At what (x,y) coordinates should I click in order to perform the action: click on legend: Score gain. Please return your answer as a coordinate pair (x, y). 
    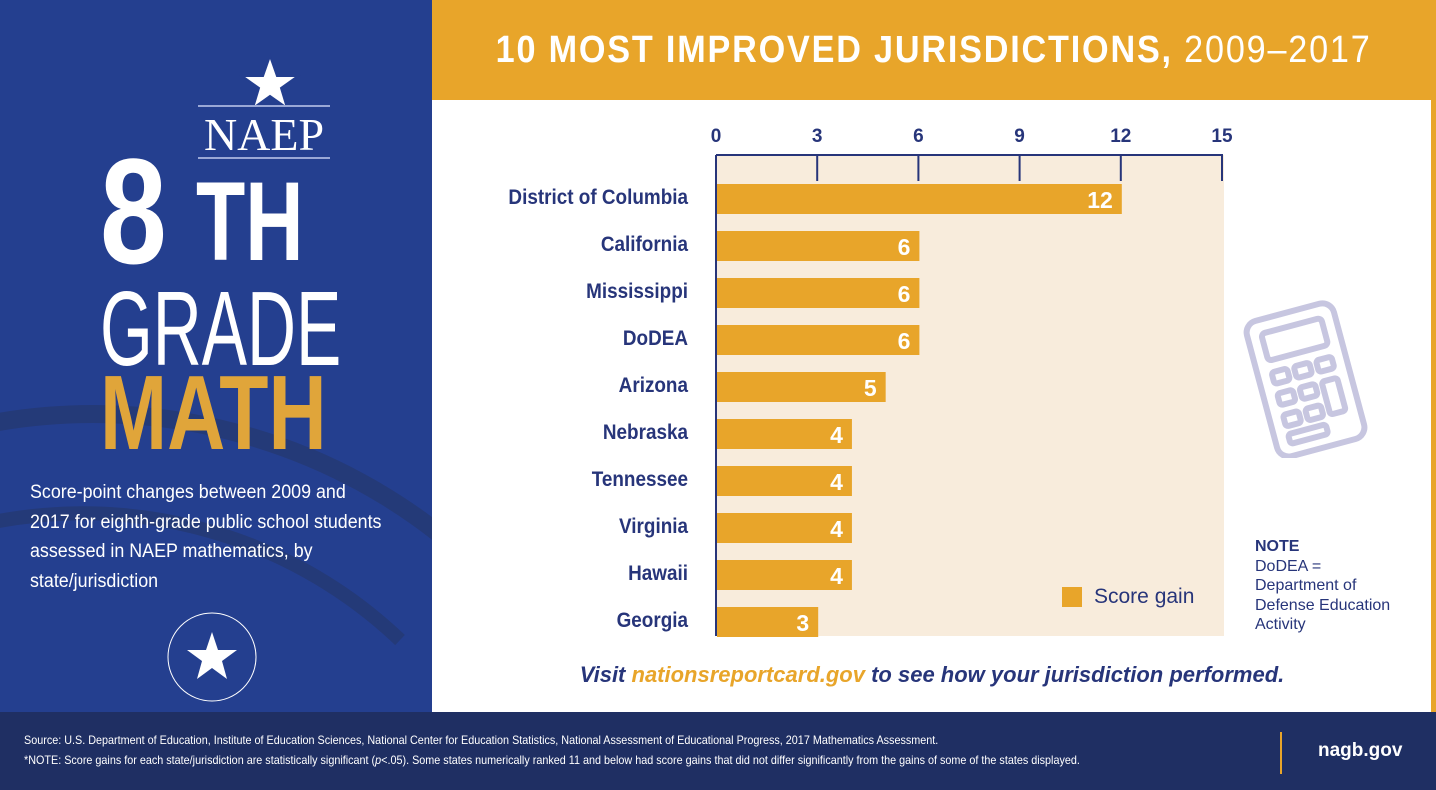
    Looking at the image, I should click on (1128, 597).